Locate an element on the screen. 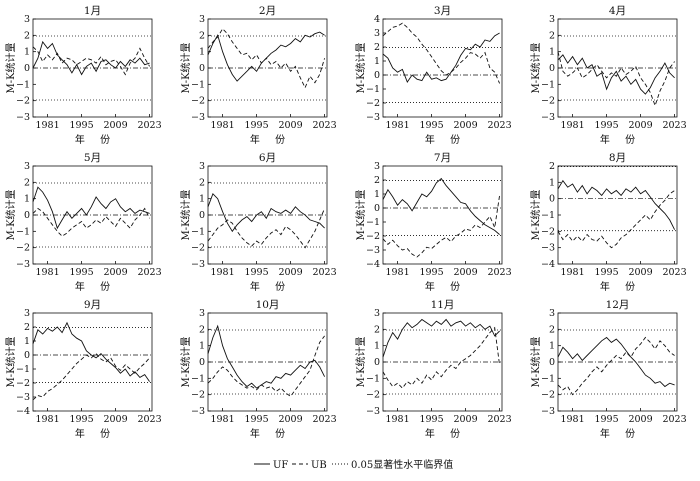 This screenshot has width=700, height=481. panel-5: 5月 −3 −2 −1 0 1 2 3 1981 1995 2009 2023 年 份 M-K统计量 is located at coordinates (83, 222).